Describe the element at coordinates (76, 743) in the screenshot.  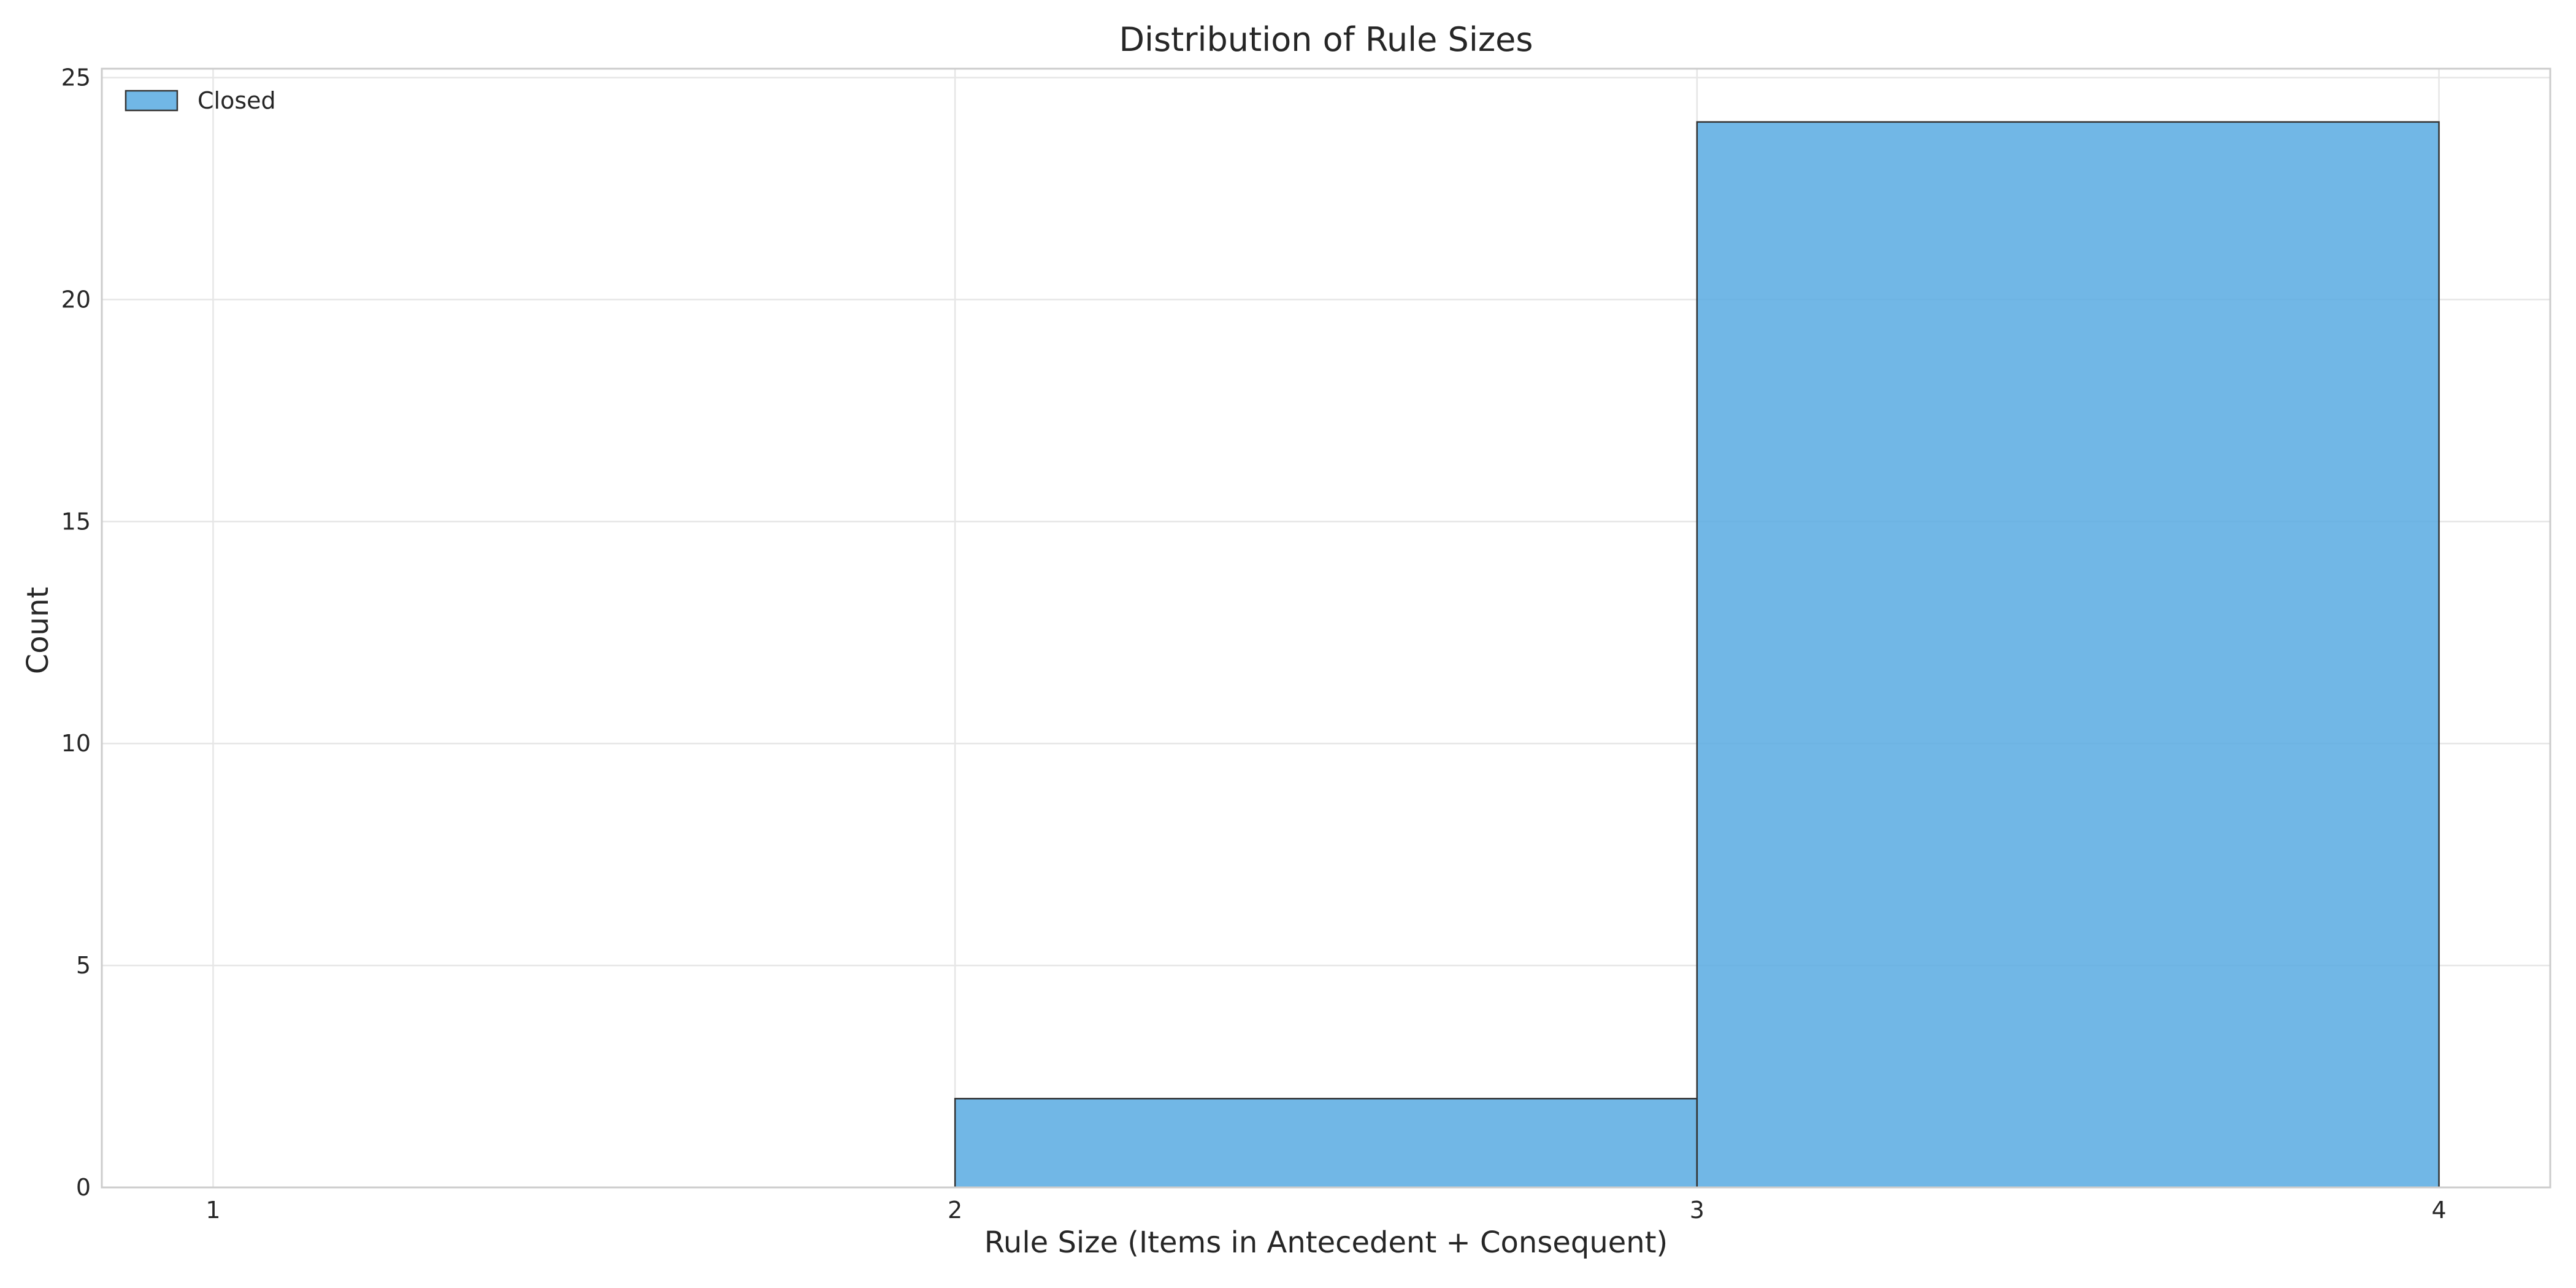
I see `y-tick-label: 10` at that location.